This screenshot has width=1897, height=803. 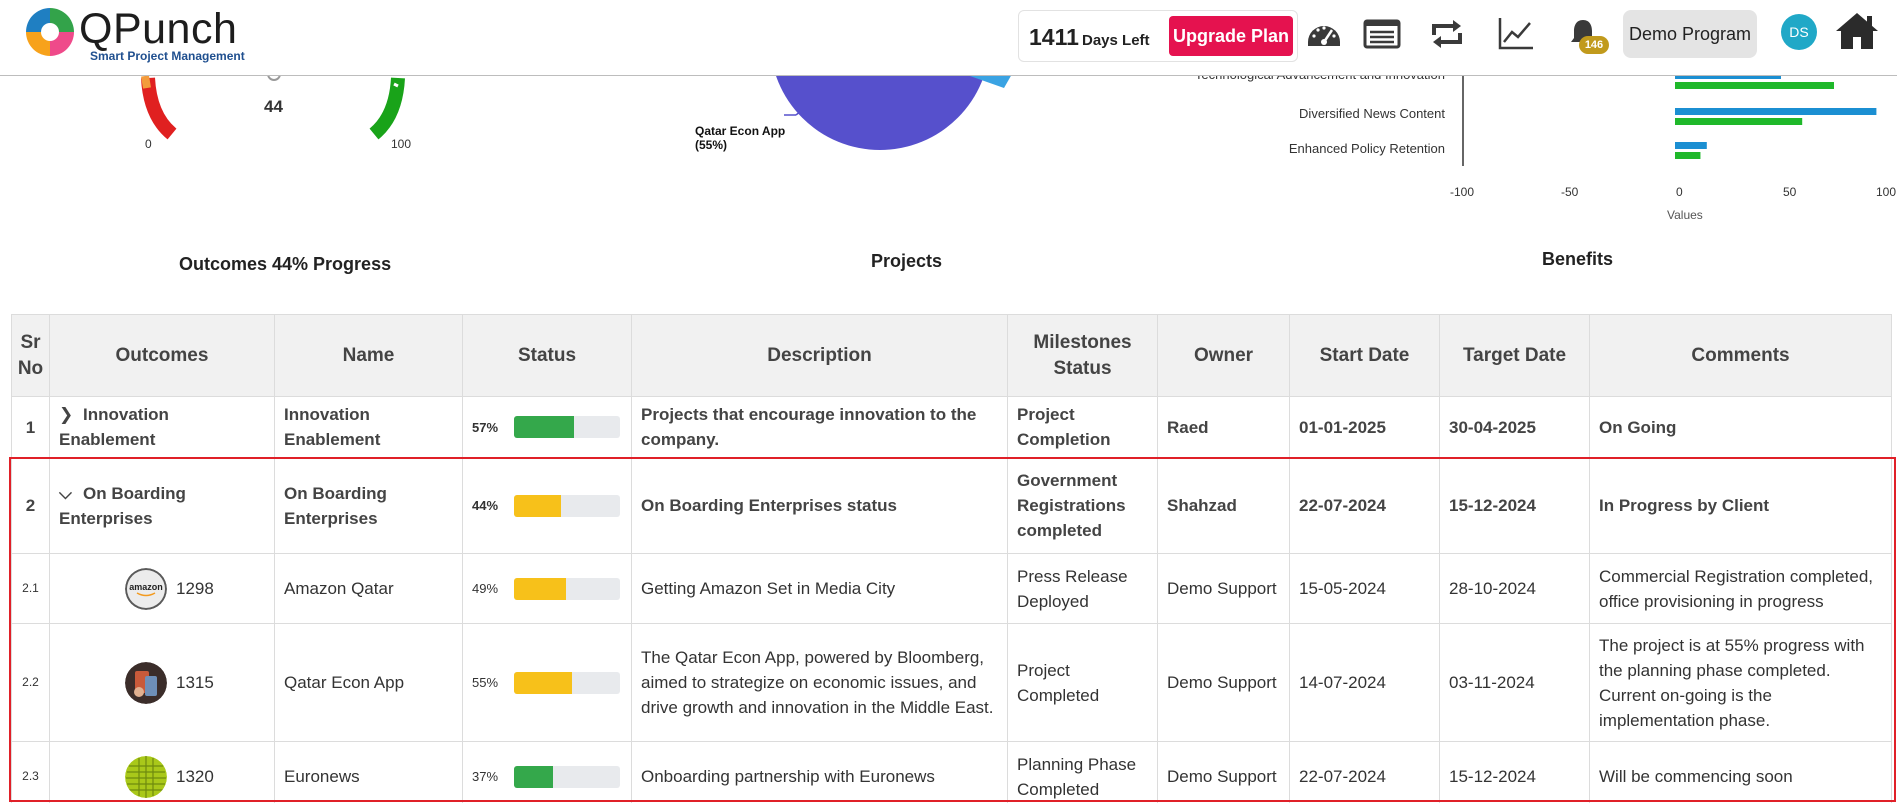 I want to click on pie-label-name: Qatar Econ App, so click(x=740, y=131).